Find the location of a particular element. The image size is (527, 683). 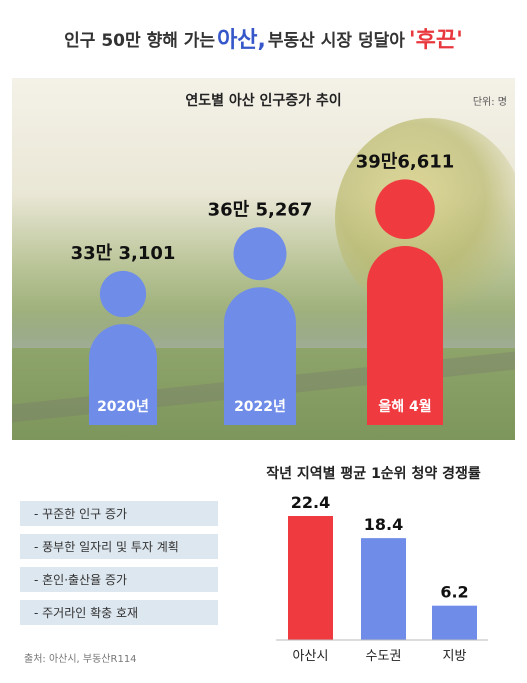

headline-part-2: 부동산 시장 덩달아 is located at coordinates (336, 40).